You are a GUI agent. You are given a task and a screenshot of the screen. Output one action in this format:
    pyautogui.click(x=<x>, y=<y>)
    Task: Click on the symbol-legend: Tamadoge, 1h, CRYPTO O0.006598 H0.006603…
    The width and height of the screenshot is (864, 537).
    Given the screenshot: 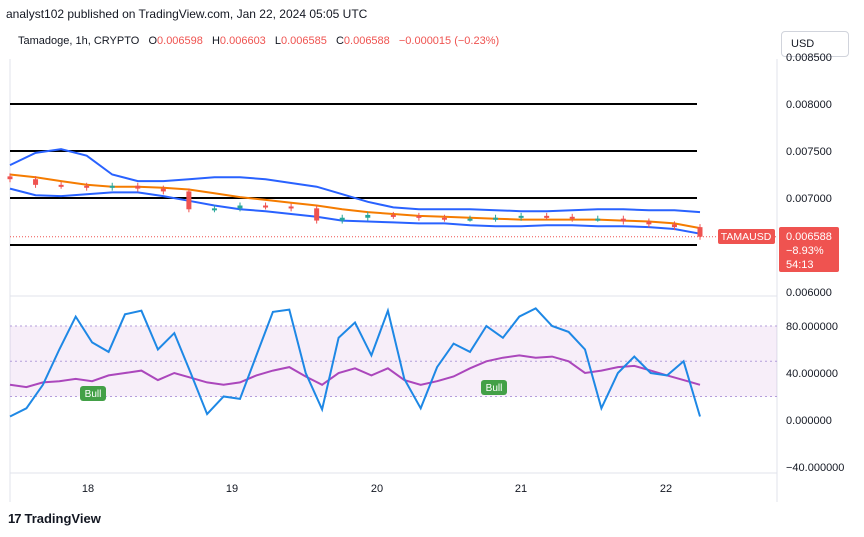 What is the action you would take?
    pyautogui.click(x=261, y=41)
    